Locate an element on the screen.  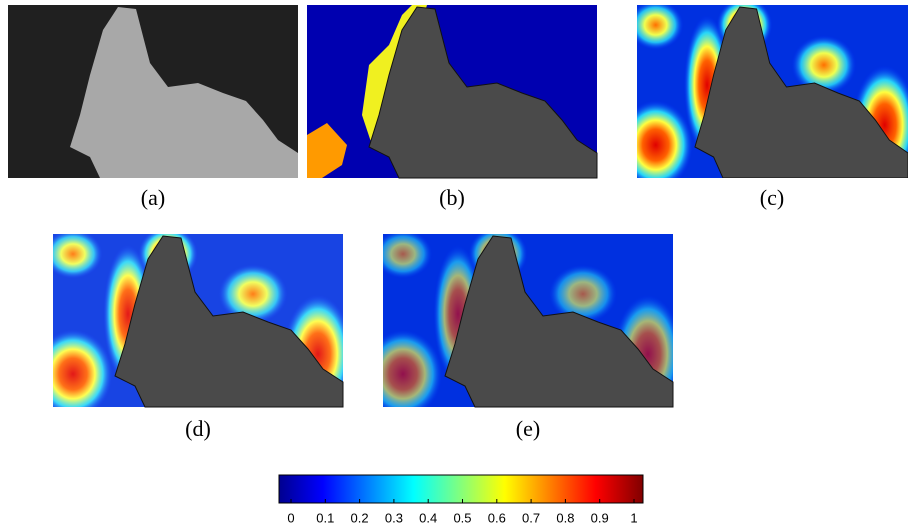
tick-label: 0.7 is located at coordinates (531, 517).